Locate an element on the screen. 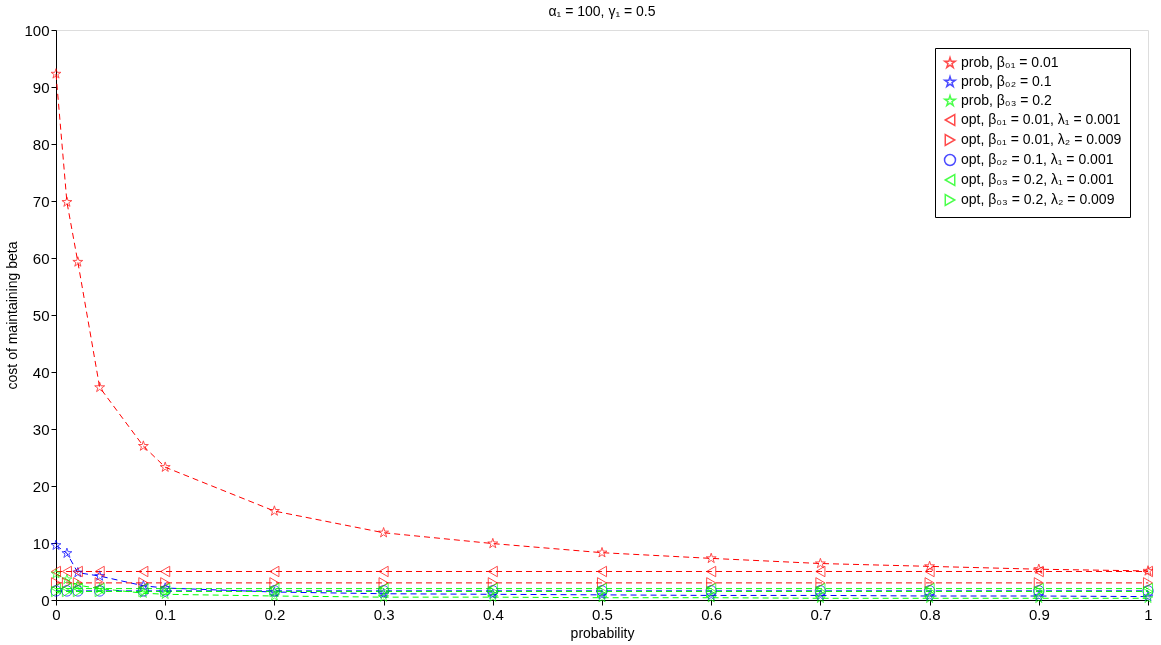 Image resolution: width=1161 pixels, height=645 pixels. y-tick-label: 30 is located at coordinates (41, 429).